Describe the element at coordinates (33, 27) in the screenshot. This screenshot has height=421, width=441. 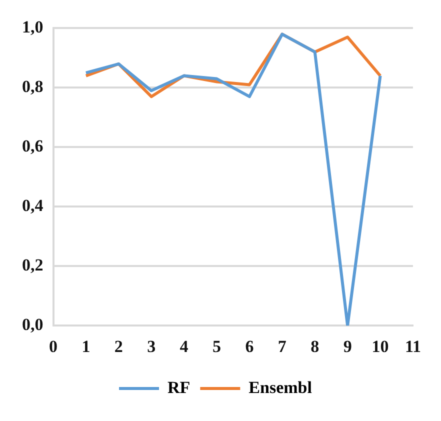
I see `y-tick-label: 1,0` at that location.